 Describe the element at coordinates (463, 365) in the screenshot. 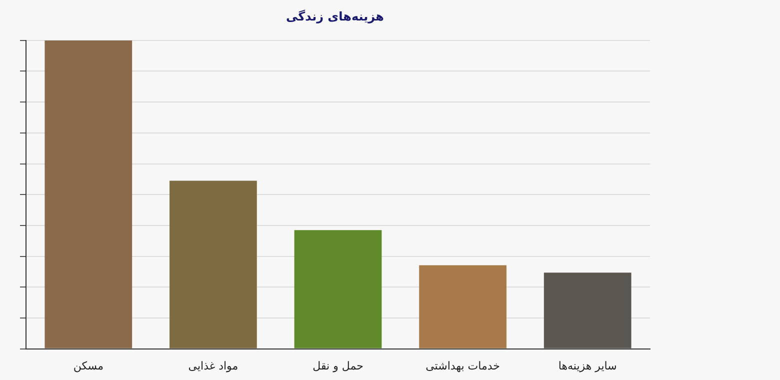

I see `x-tick-label: خدمات بهداشتی` at that location.